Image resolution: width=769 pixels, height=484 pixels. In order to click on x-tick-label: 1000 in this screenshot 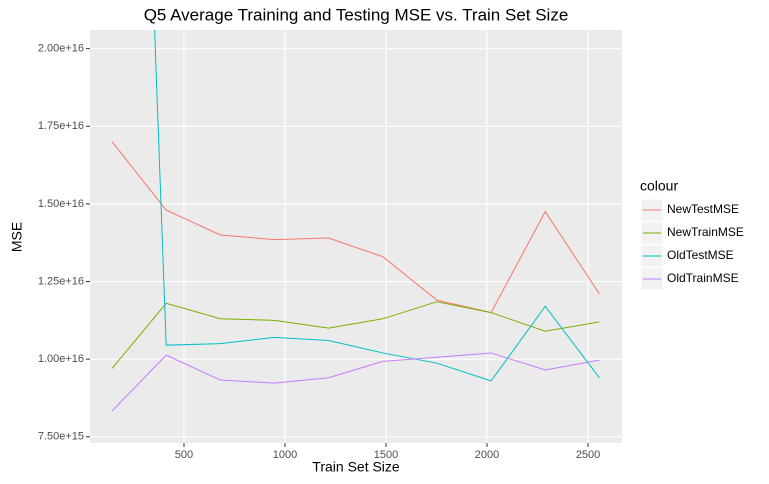, I will do `click(285, 455)`.